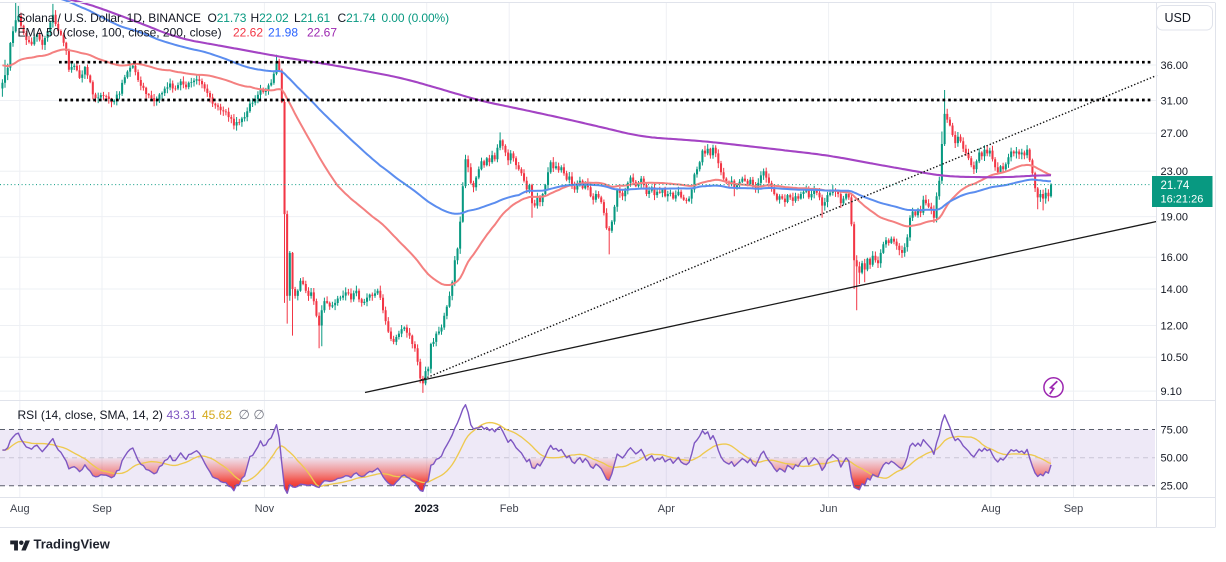  What do you see at coordinates (141, 414) in the screenshot?
I see `svg-text:RSI (14, close, SMA, 14, 2)43.: RSI (14, close, SMA, 14, 2) 43.31 45.62 ∅ ∅` at bounding box center [141, 414].